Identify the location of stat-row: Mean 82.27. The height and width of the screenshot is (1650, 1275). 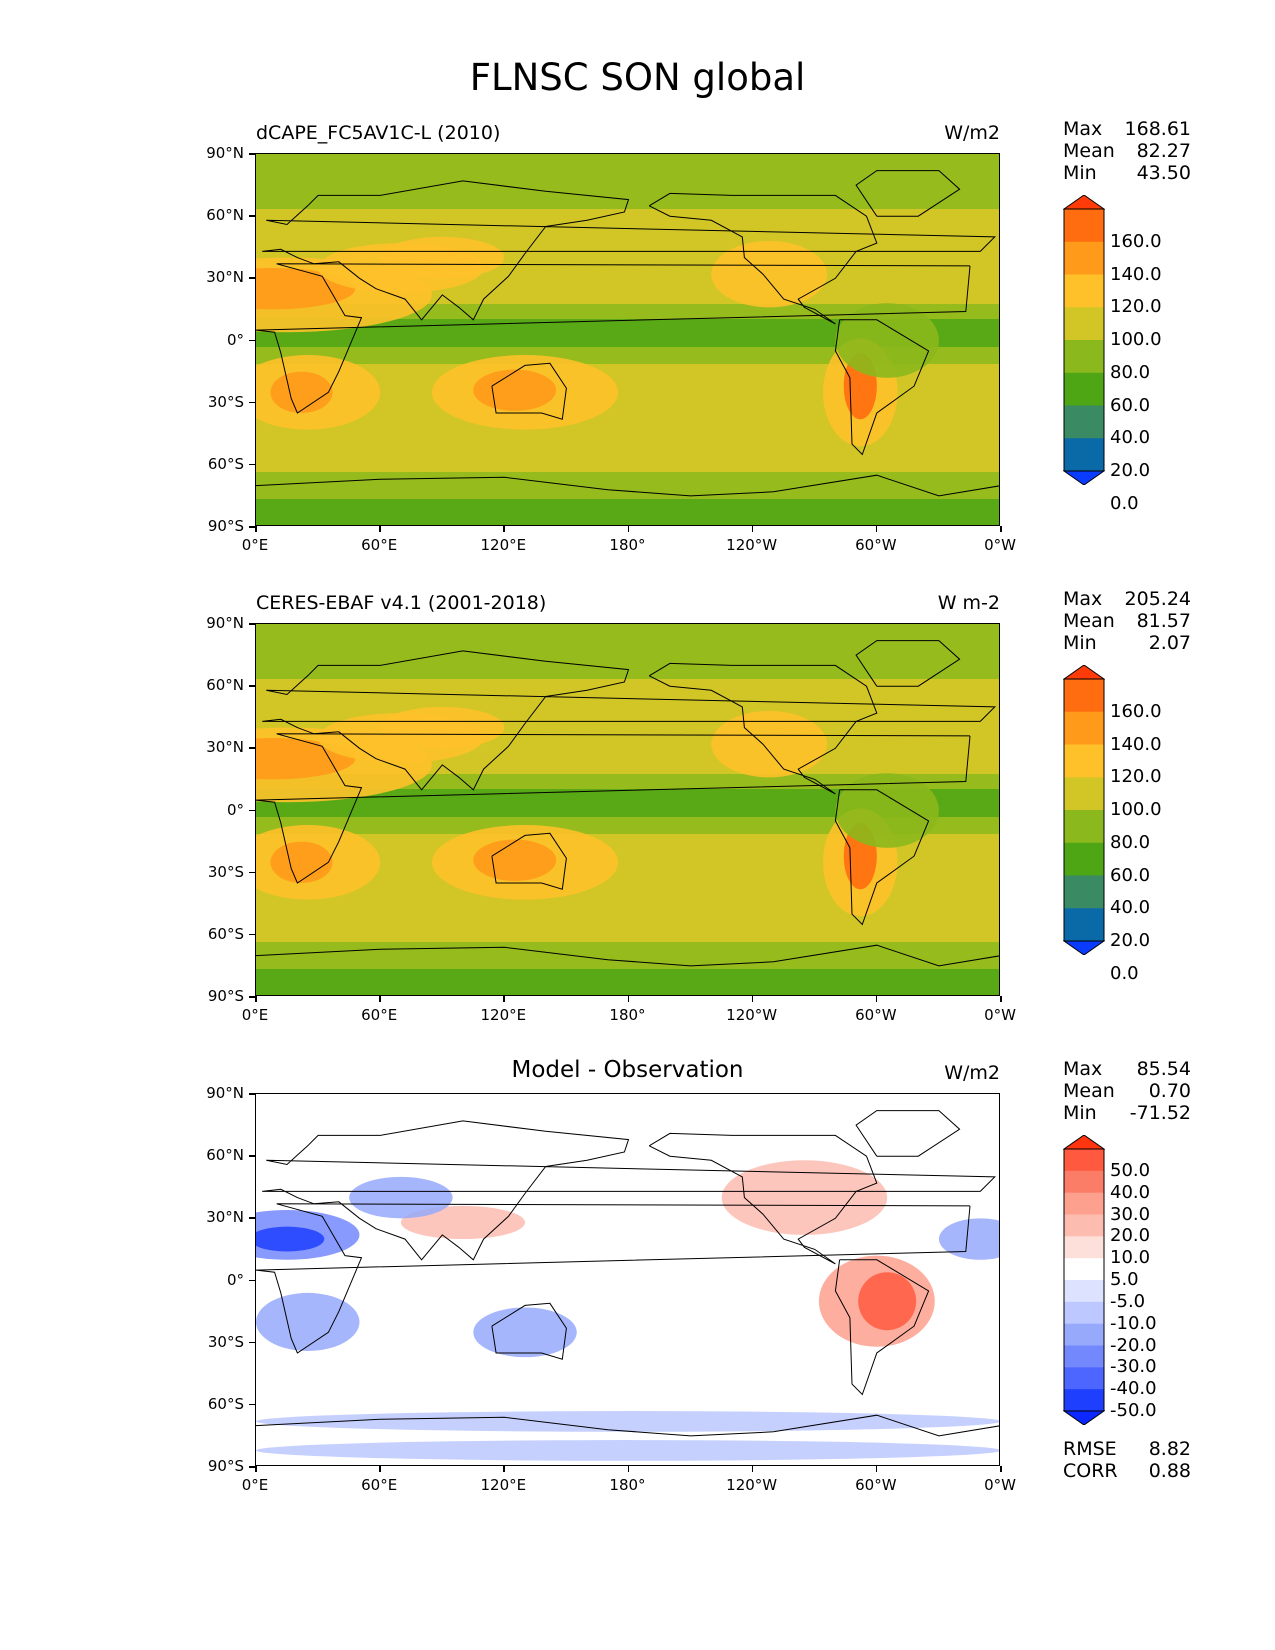
(1127, 151).